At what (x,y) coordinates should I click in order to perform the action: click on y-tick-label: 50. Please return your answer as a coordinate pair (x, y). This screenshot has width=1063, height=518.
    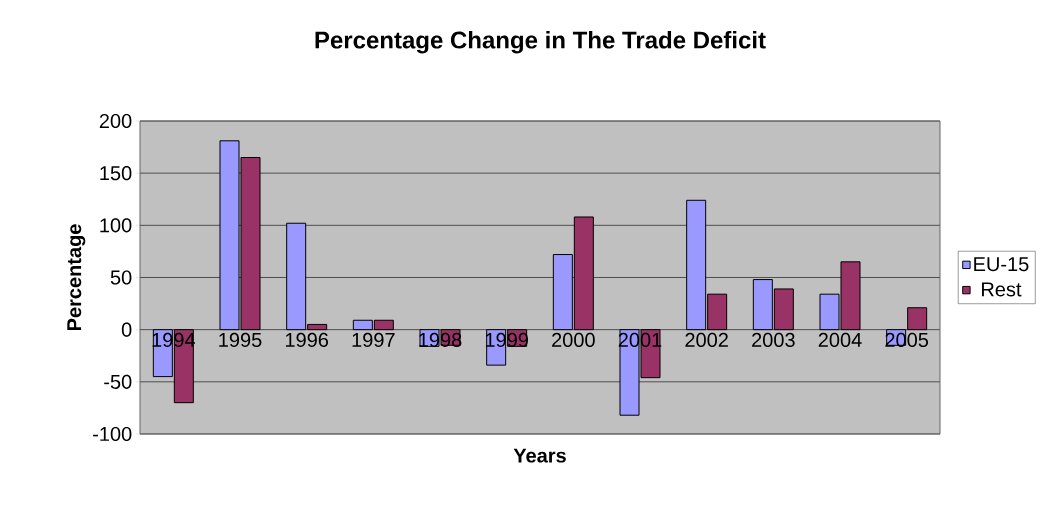
    Looking at the image, I should click on (121, 277).